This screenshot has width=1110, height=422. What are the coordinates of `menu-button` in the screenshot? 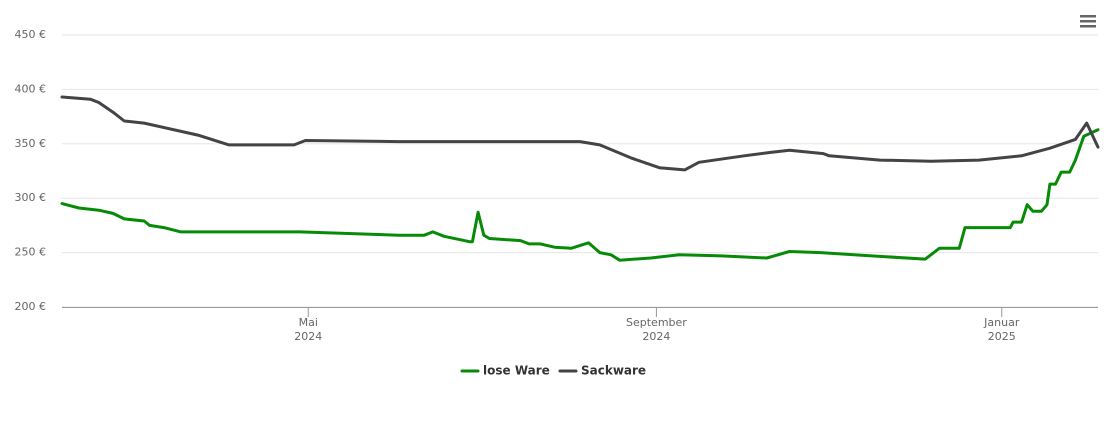 It's located at (1088, 21).